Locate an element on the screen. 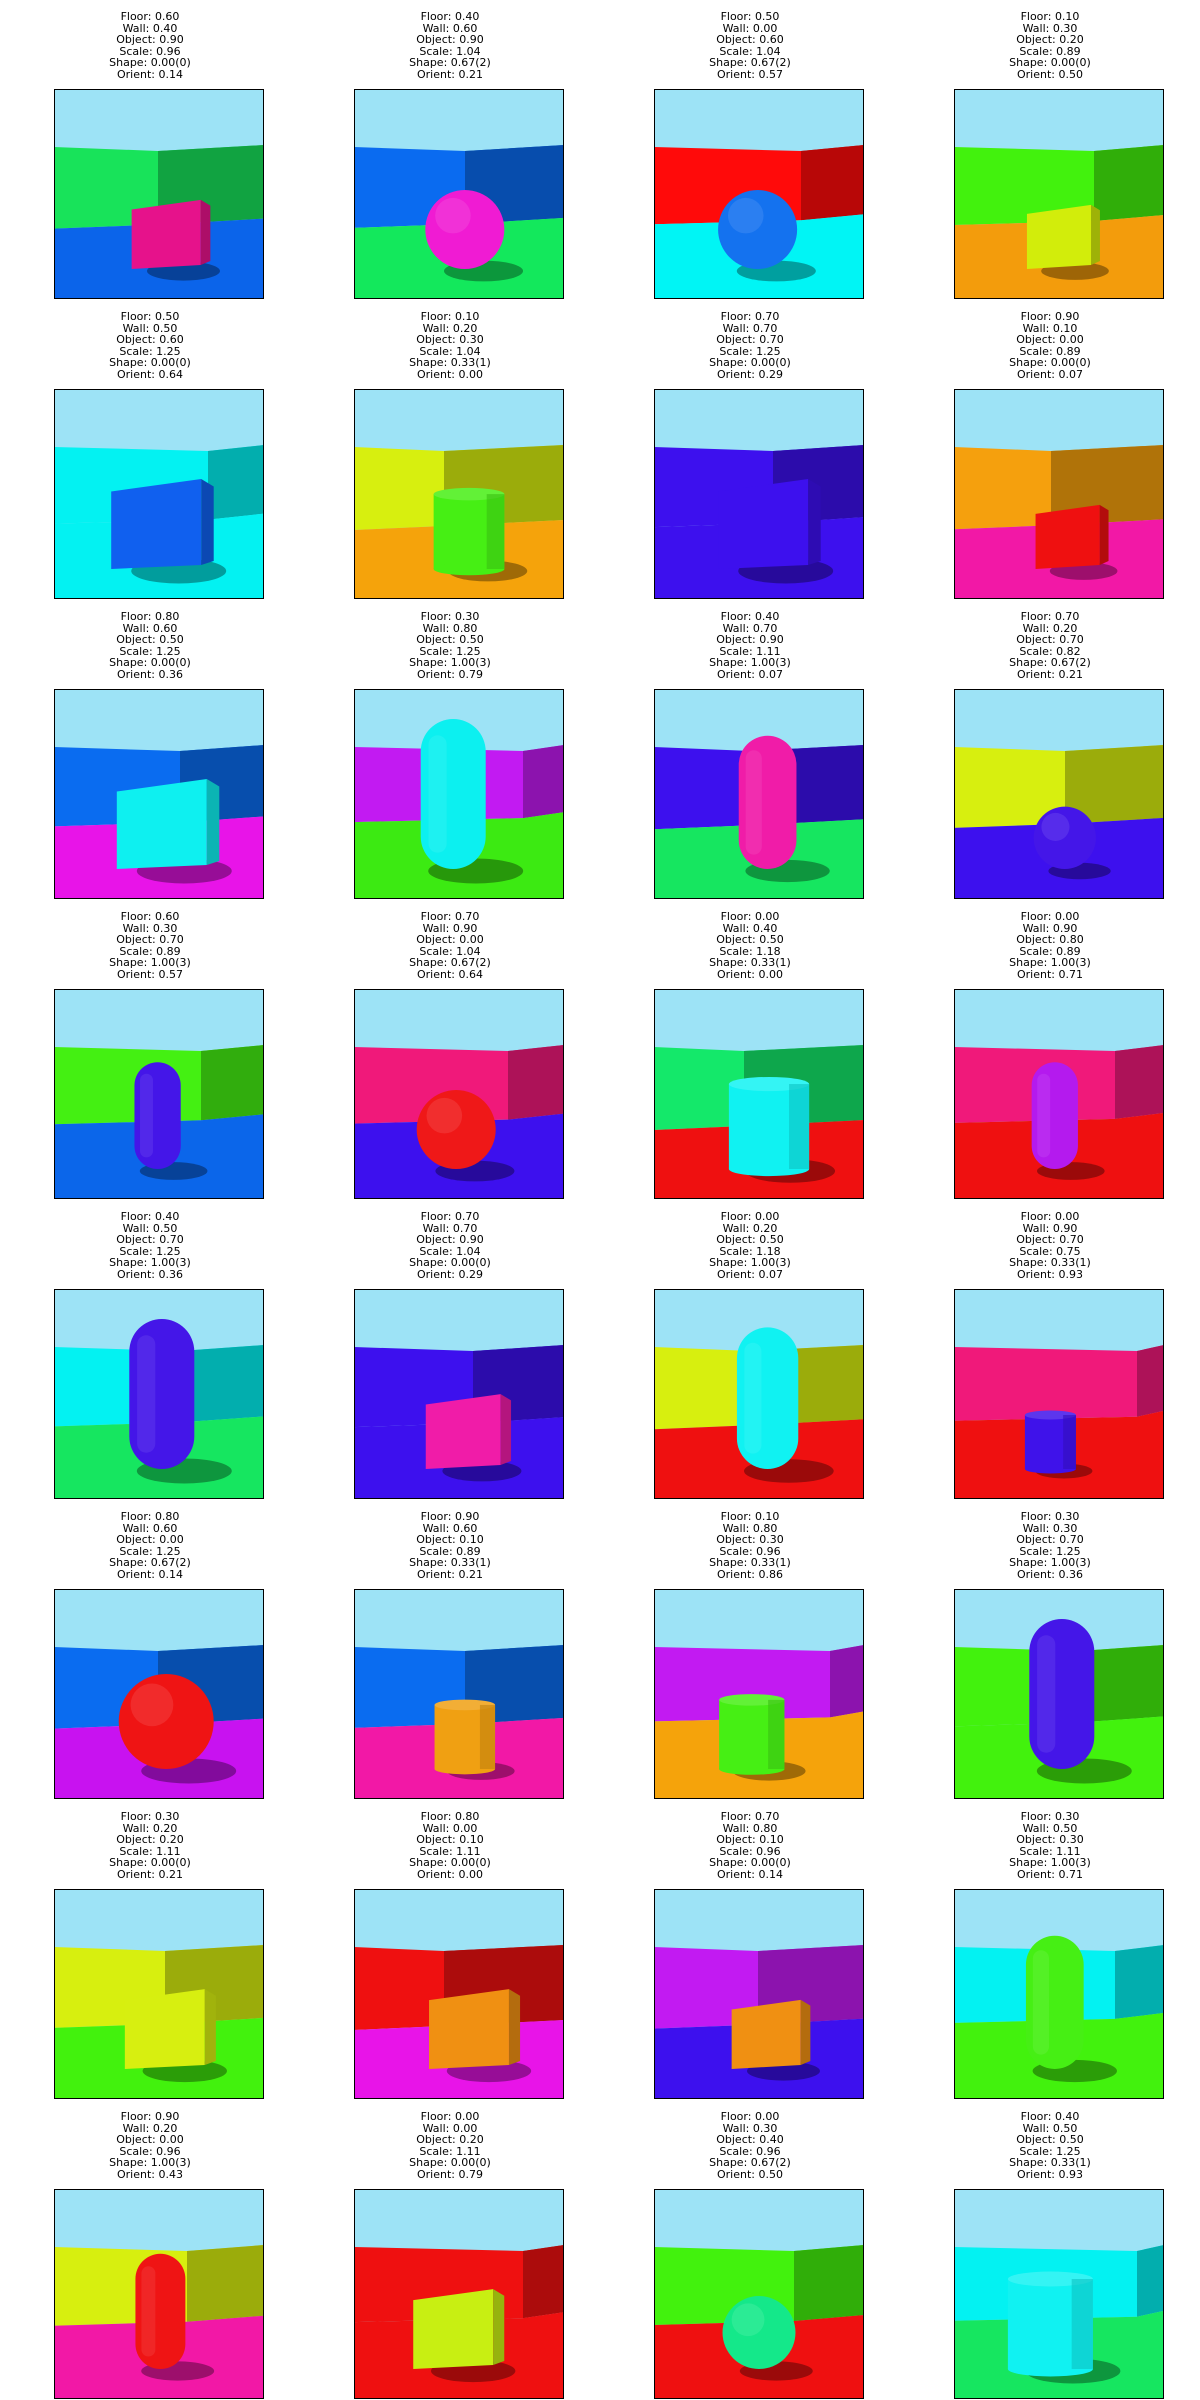 This screenshot has height=2400, width=1200. caption-wall: Wall: 0.20 is located at coordinates (1050, 628).